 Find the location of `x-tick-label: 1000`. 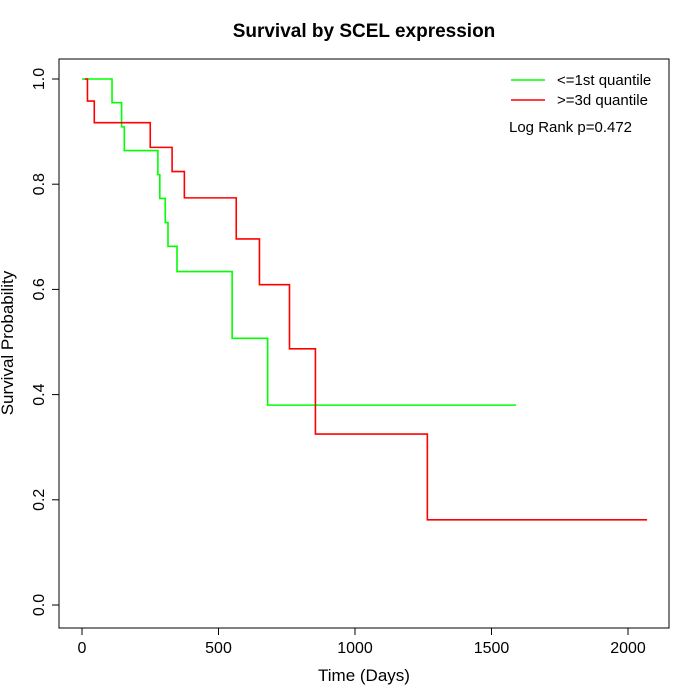

x-tick-label: 1000 is located at coordinates (355, 648).